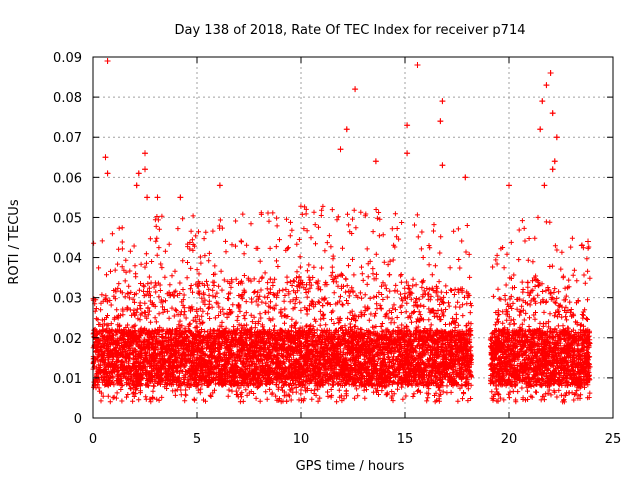 The width and height of the screenshot is (640, 480). I want to click on y-tick-label: 0.01, so click(67, 379).